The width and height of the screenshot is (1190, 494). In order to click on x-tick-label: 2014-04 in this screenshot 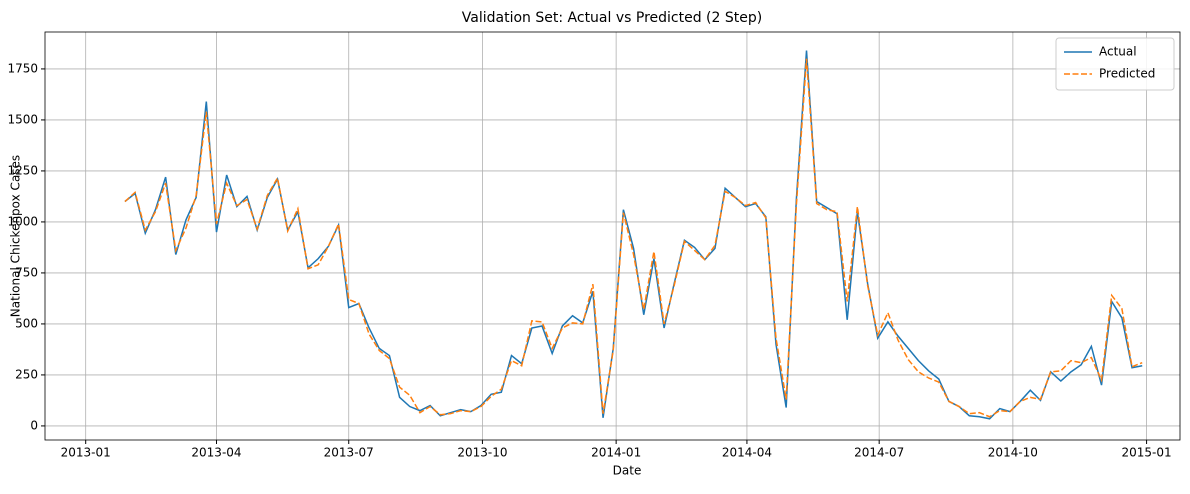, I will do `click(747, 453)`.